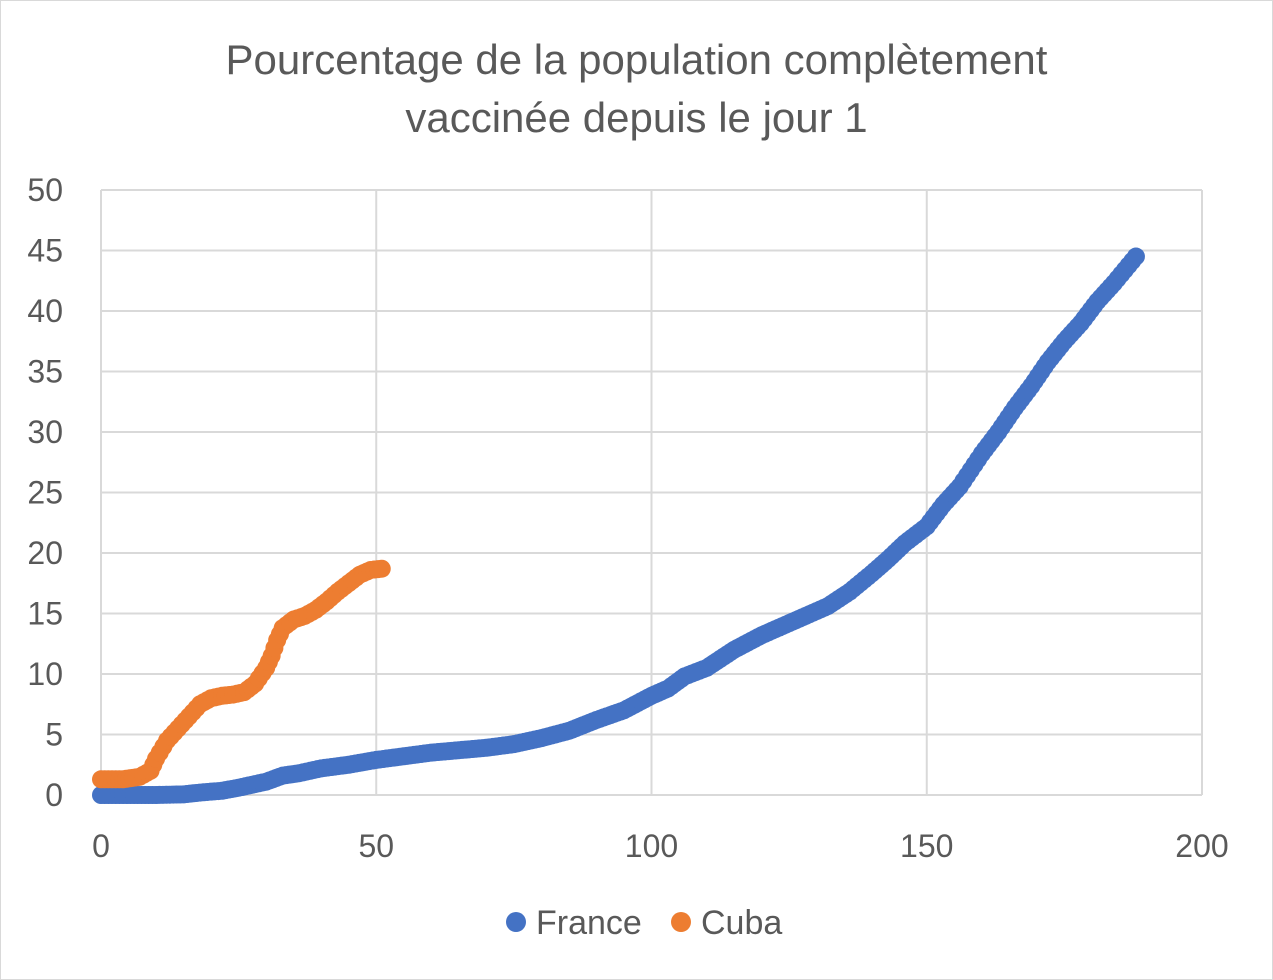 This screenshot has height=980, width=1273. Describe the element at coordinates (45, 614) in the screenshot. I see `y-tick-label: 15` at that location.